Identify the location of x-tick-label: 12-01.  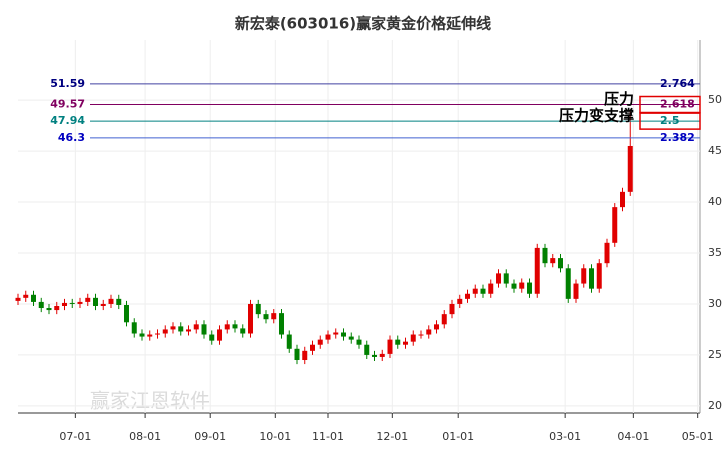
(392, 436).